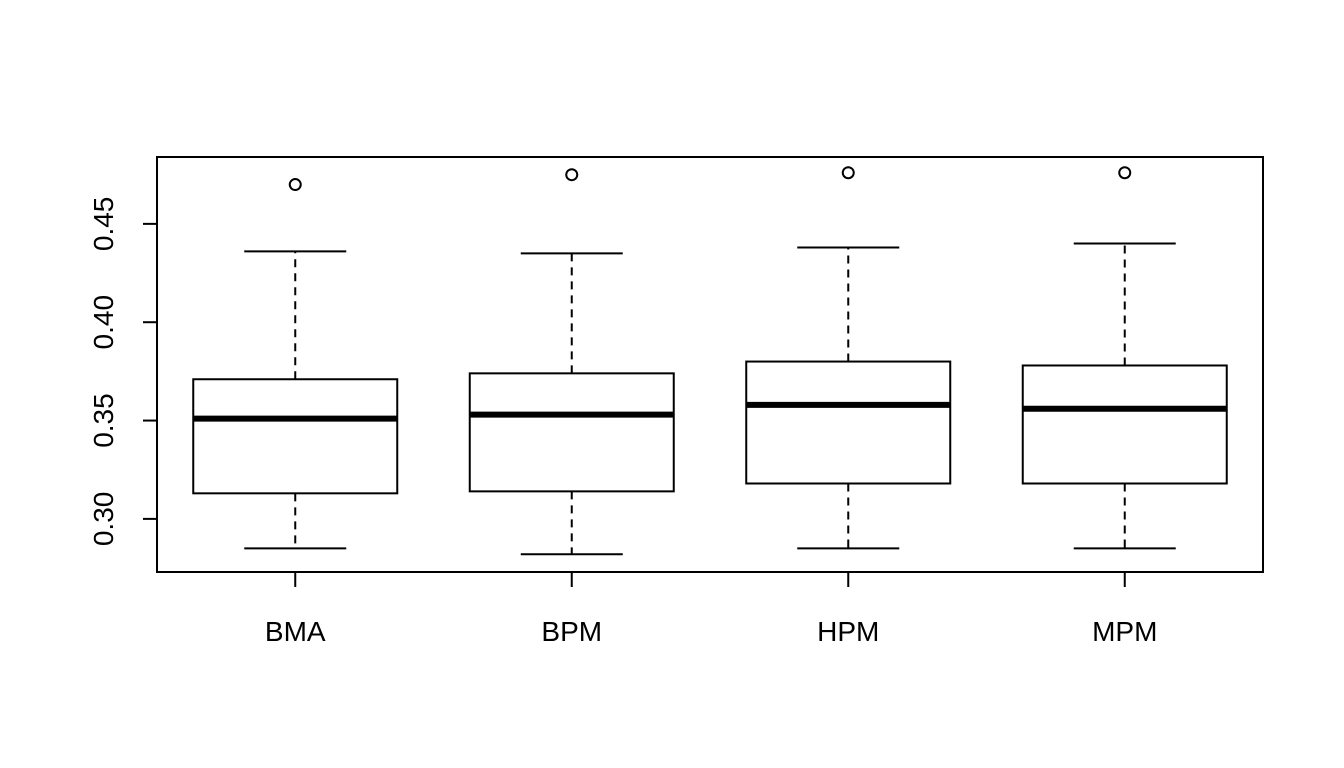 This screenshot has height=768, width=1344. Describe the element at coordinates (848, 358) in the screenshot. I see `box-hpm` at that location.